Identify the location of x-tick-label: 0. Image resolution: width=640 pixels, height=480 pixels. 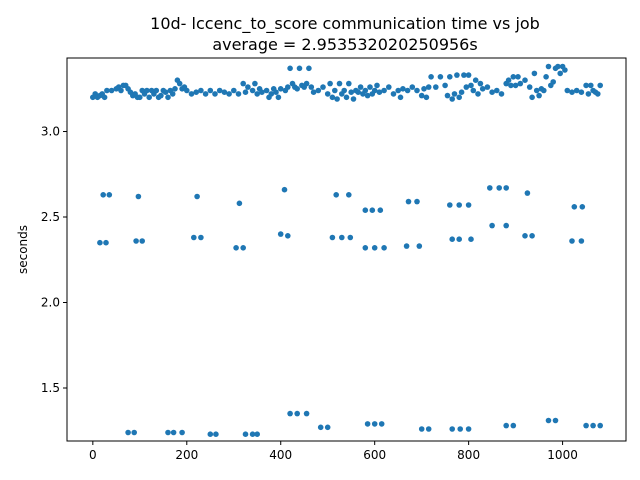
(93, 455).